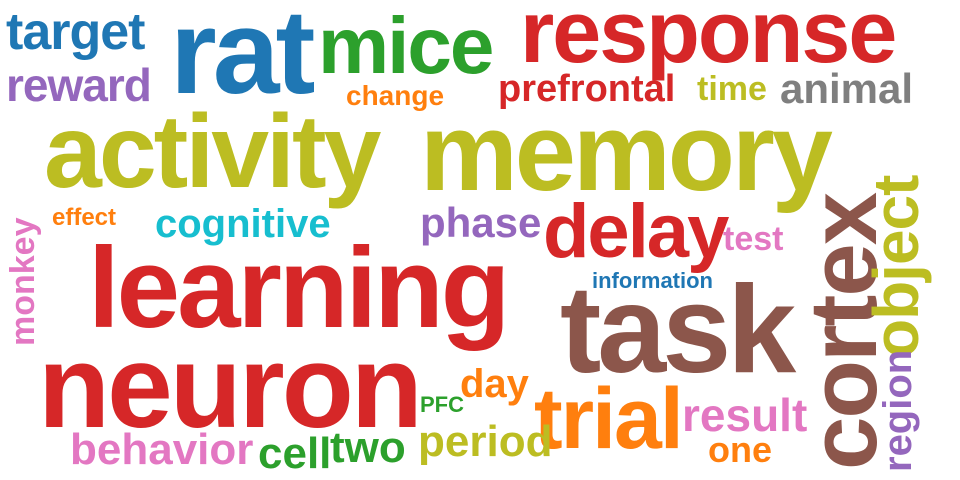 This screenshot has width=960, height=480. I want to click on word-rat: rat, so click(242, 59).